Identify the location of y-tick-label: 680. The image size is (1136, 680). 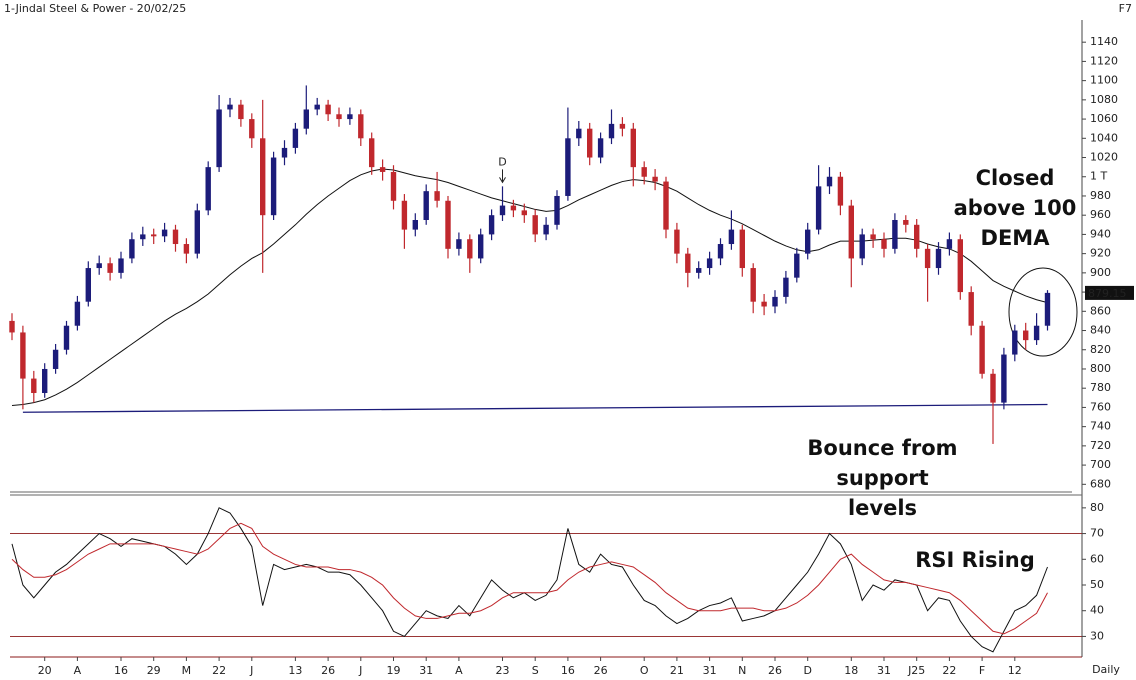
(1100, 483).